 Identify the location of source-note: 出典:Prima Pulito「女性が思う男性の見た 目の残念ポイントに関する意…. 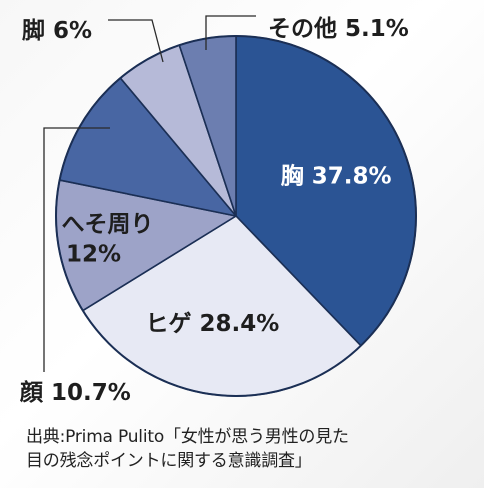
(246, 449).